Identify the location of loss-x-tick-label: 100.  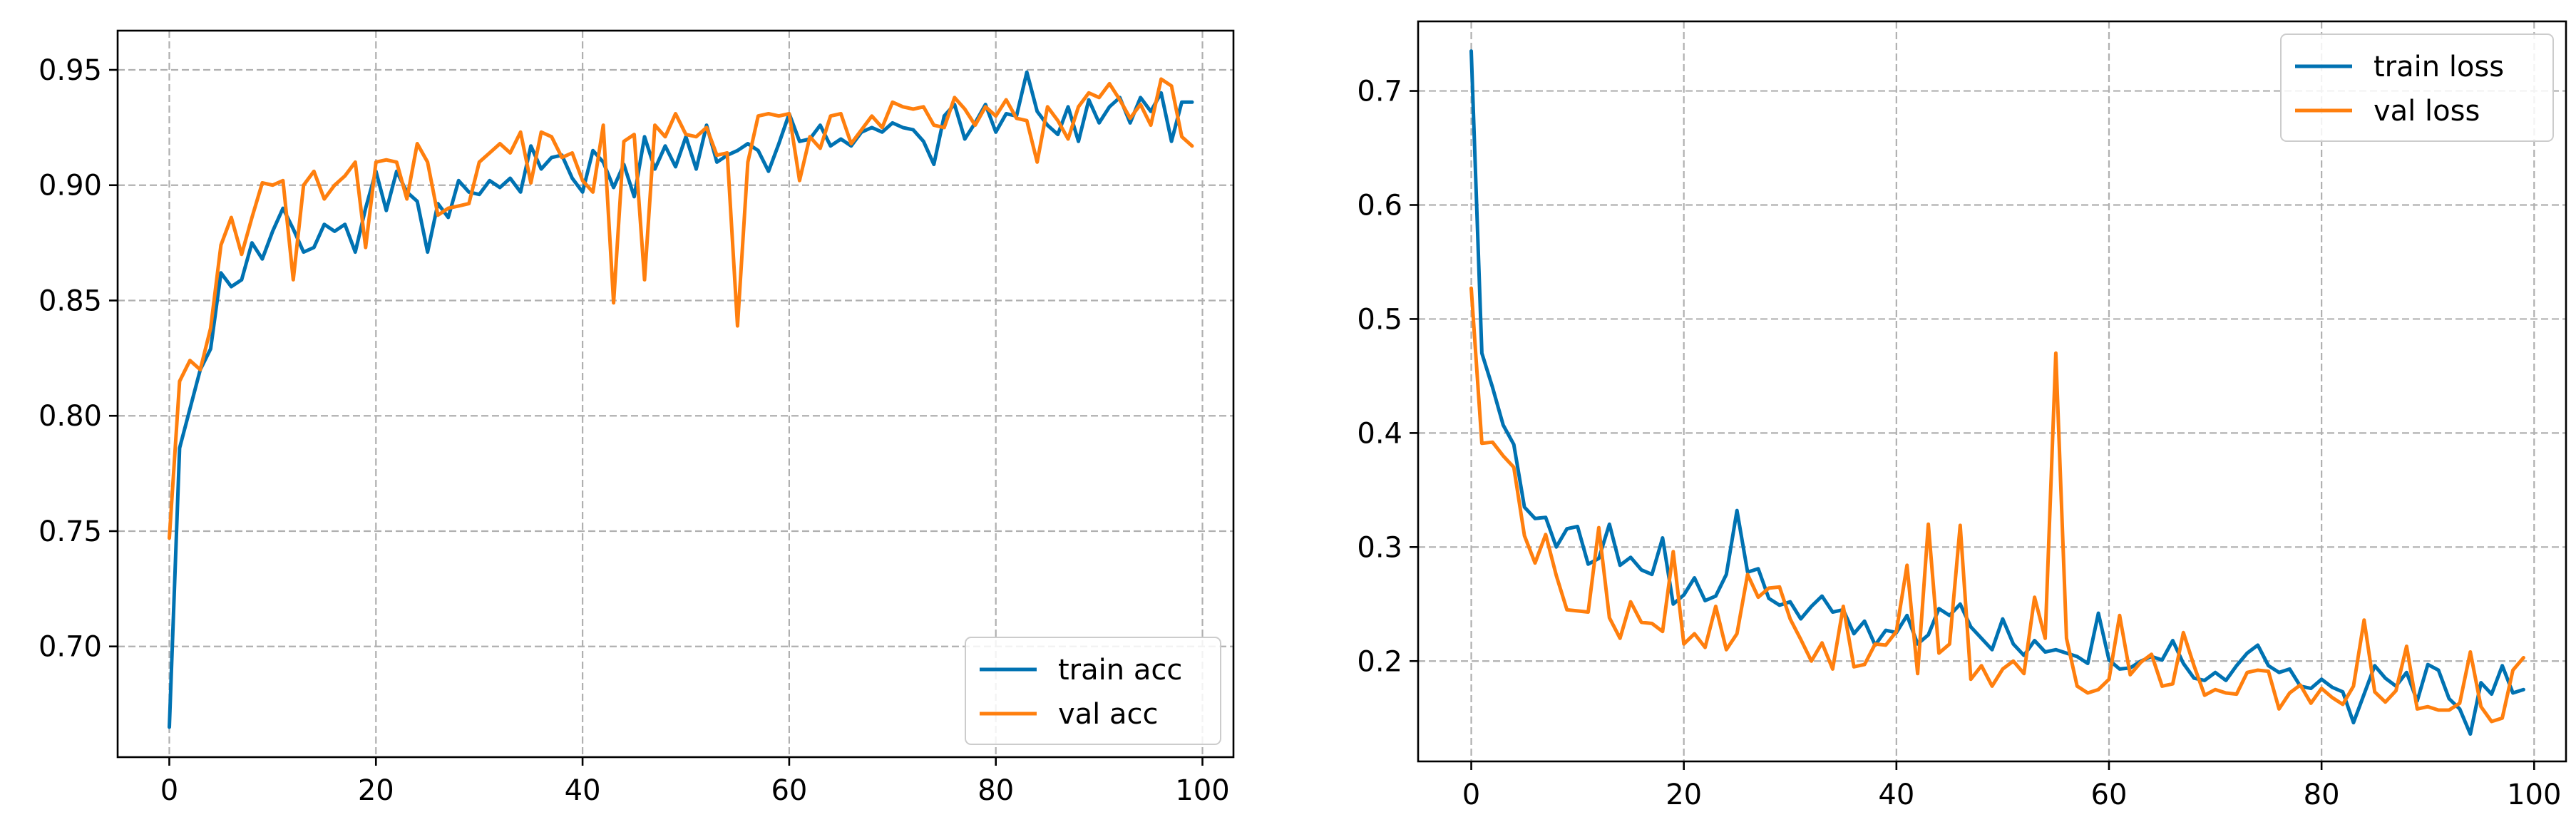
(2534, 795).